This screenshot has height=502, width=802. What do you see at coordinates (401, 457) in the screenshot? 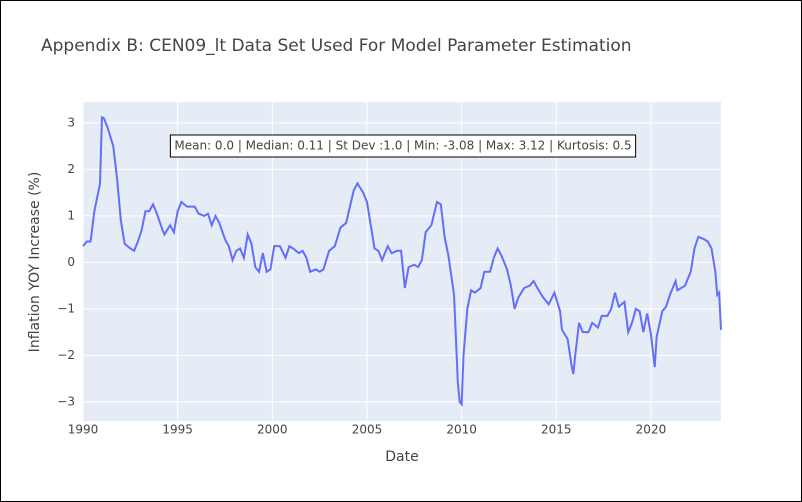
I see `x-axis-title: Date` at bounding box center [401, 457].